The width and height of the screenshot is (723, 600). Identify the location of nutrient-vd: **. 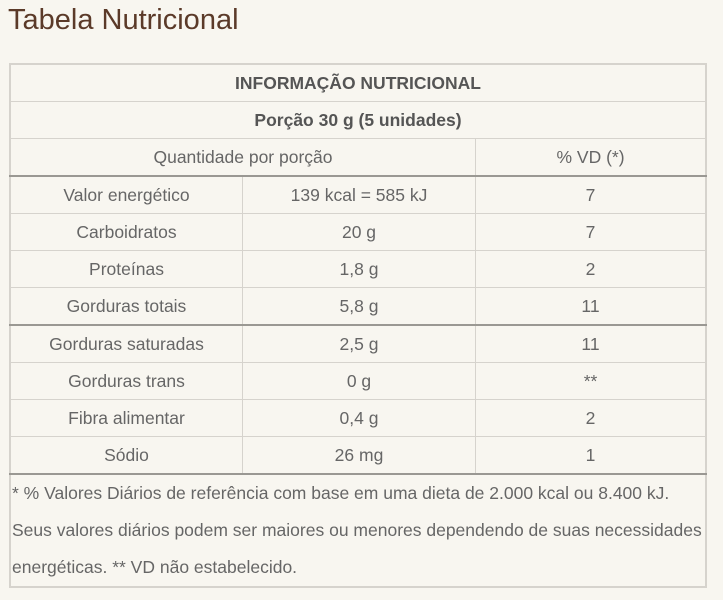
(591, 381).